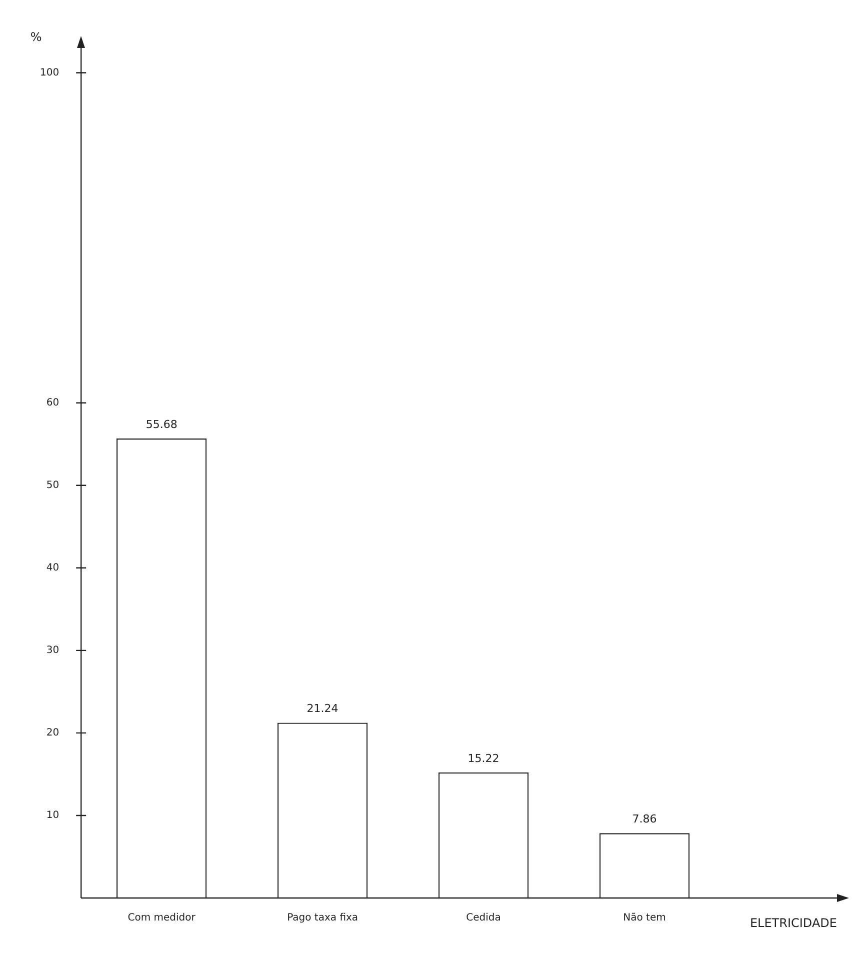  I want to click on y-tick-label: 40, so click(53, 568).